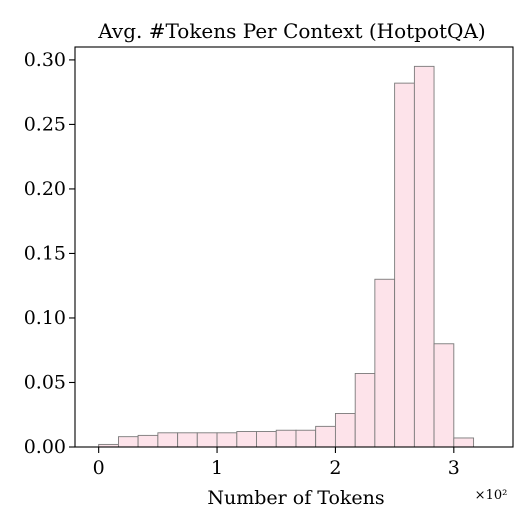 This screenshot has height=532, width=532. Describe the element at coordinates (217, 468) in the screenshot. I see `x-tick-label: 1` at that location.